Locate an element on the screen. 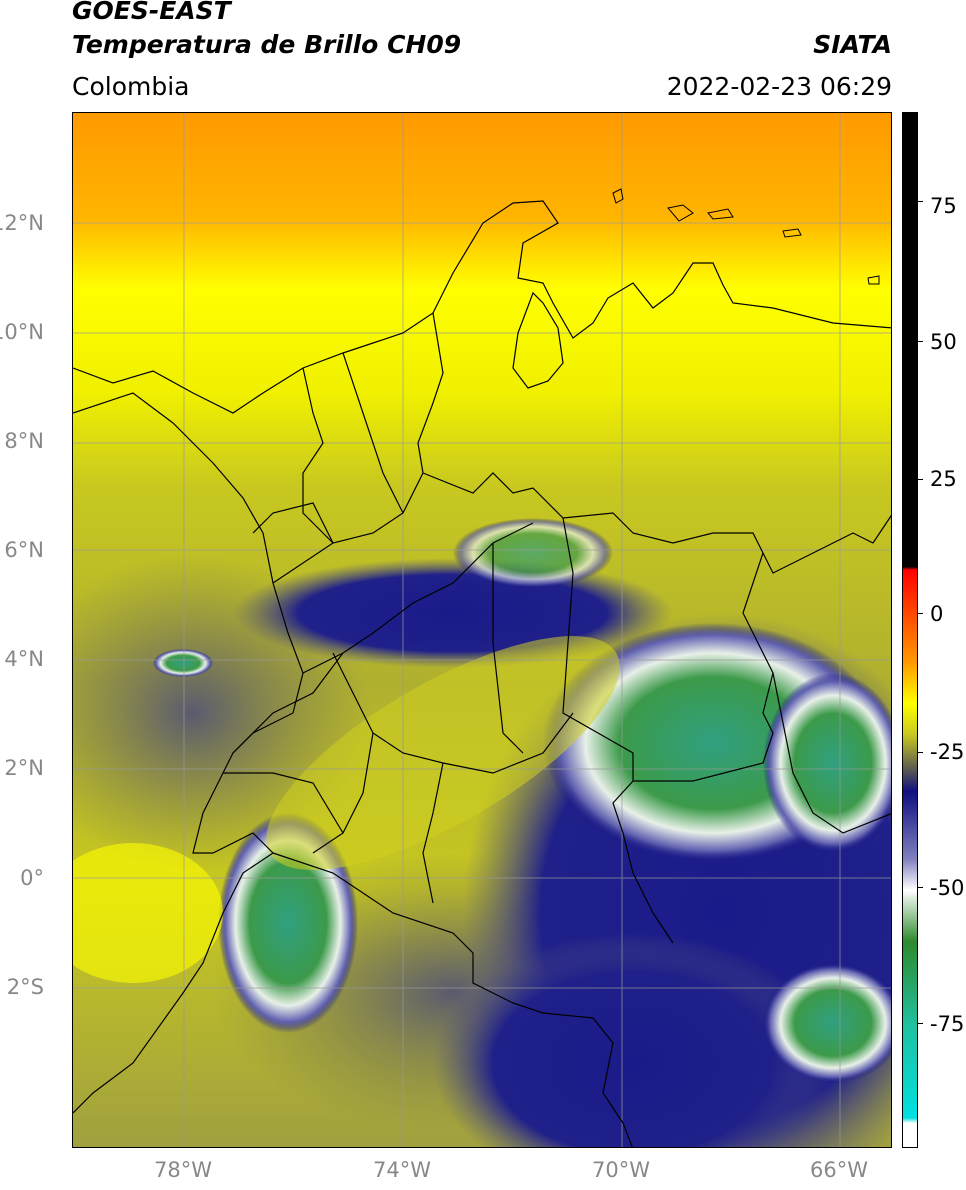  yellow-band-central is located at coordinates (443, 753).